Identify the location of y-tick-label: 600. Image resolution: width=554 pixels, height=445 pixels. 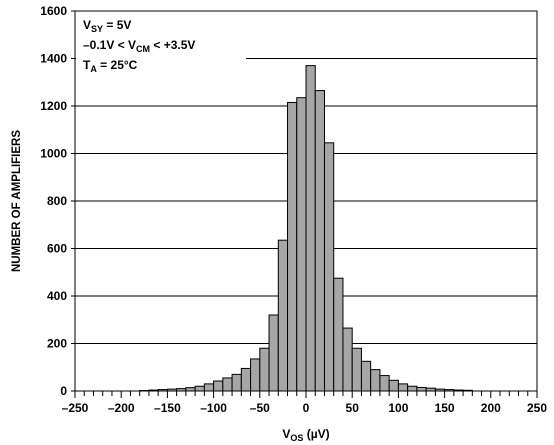
(57, 249).